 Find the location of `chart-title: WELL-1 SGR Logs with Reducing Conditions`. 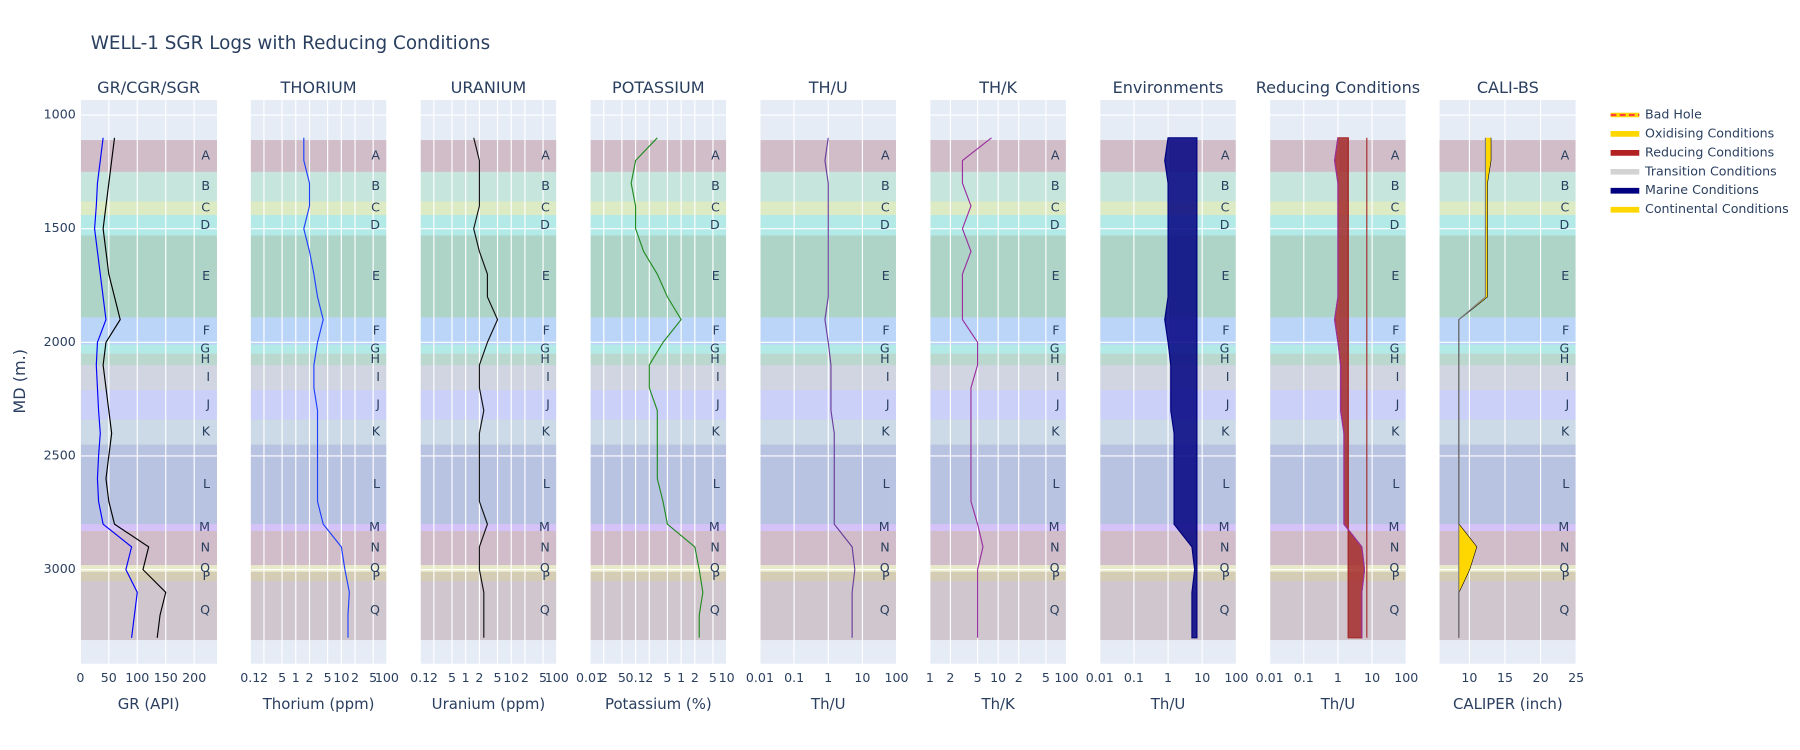

chart-title: WELL-1 SGR Logs with Reducing Conditions is located at coordinates (290, 43).